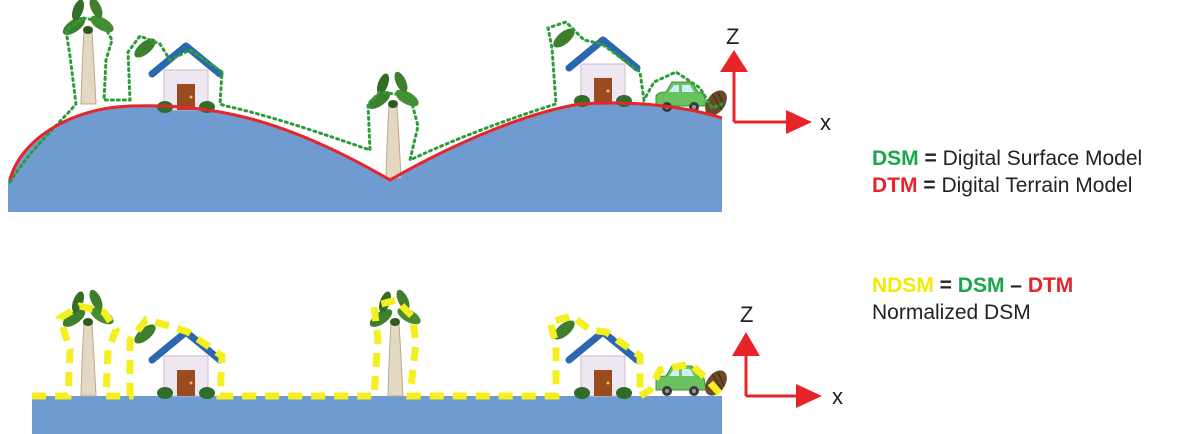 Image resolution: width=1204 pixels, height=434 pixels. I want to click on terrain-bottom, so click(377, 415).